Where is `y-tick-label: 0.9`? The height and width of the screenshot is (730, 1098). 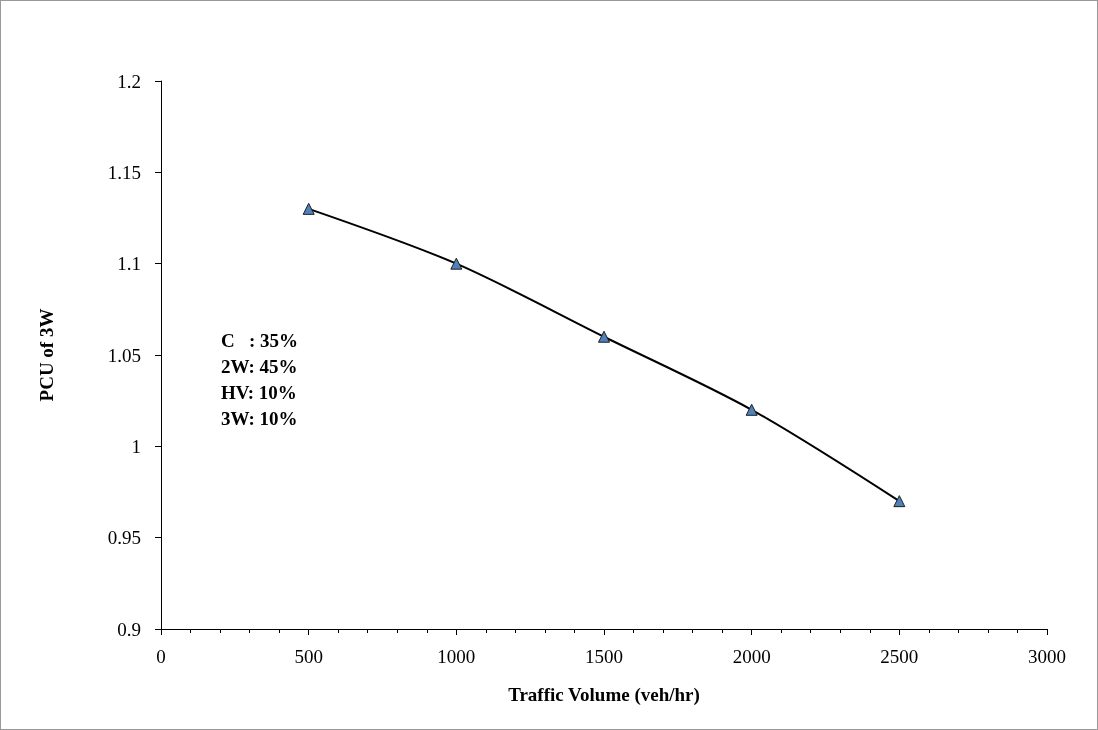 y-tick-label: 0.9 is located at coordinates (129, 629).